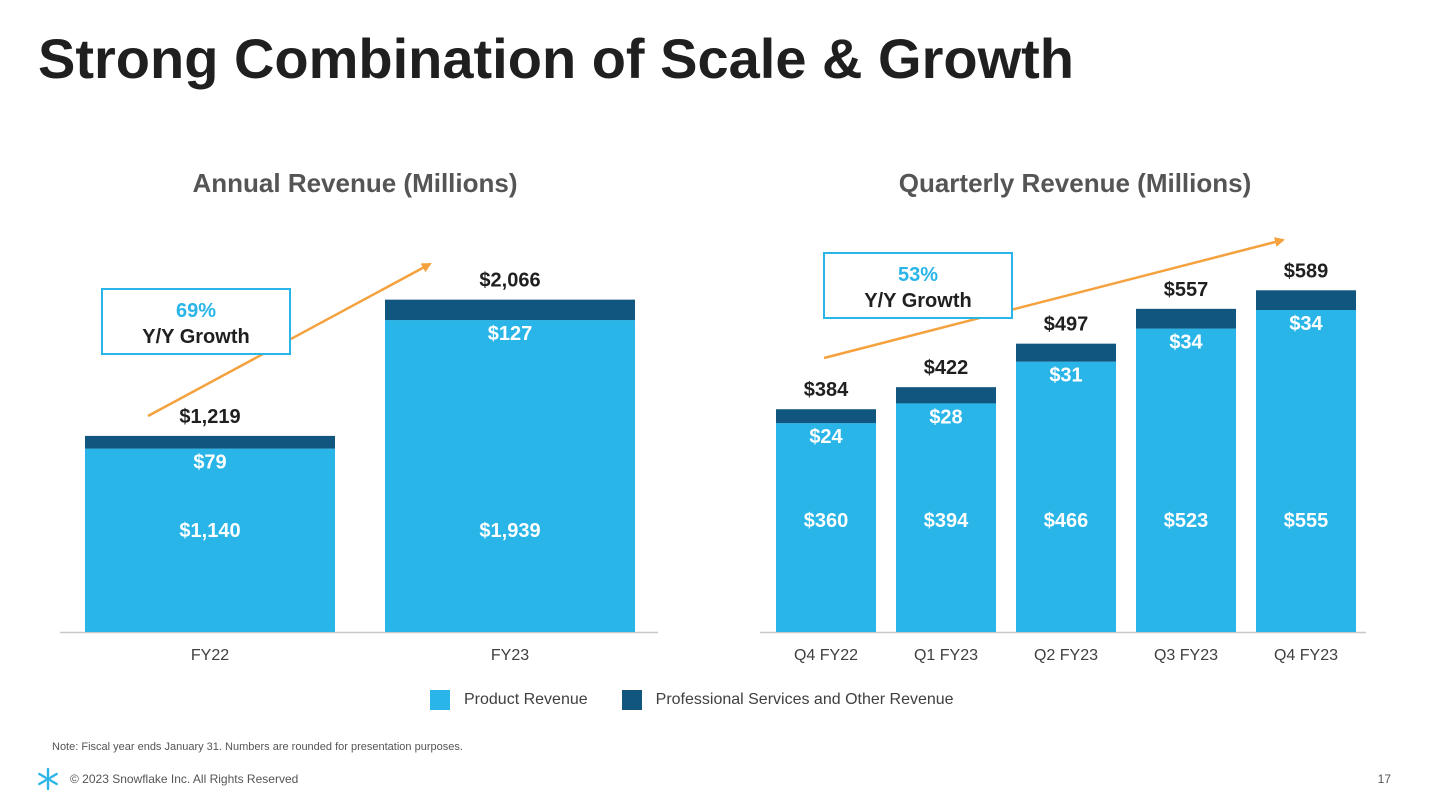 The width and height of the screenshot is (1439, 793). What do you see at coordinates (1066, 325) in the screenshot?
I see `quarterly-total-label: $497` at bounding box center [1066, 325].